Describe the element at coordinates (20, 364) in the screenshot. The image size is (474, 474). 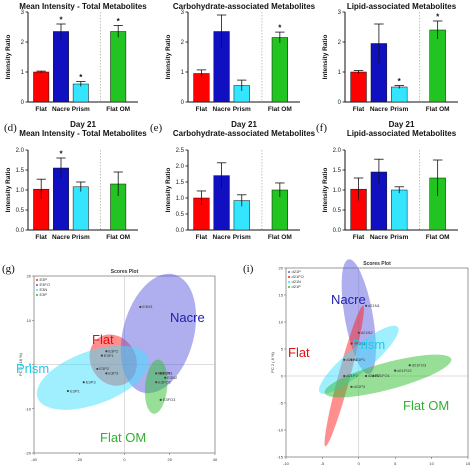
I see `y-axis-label: PC 2 ( 18 %)` at that location.